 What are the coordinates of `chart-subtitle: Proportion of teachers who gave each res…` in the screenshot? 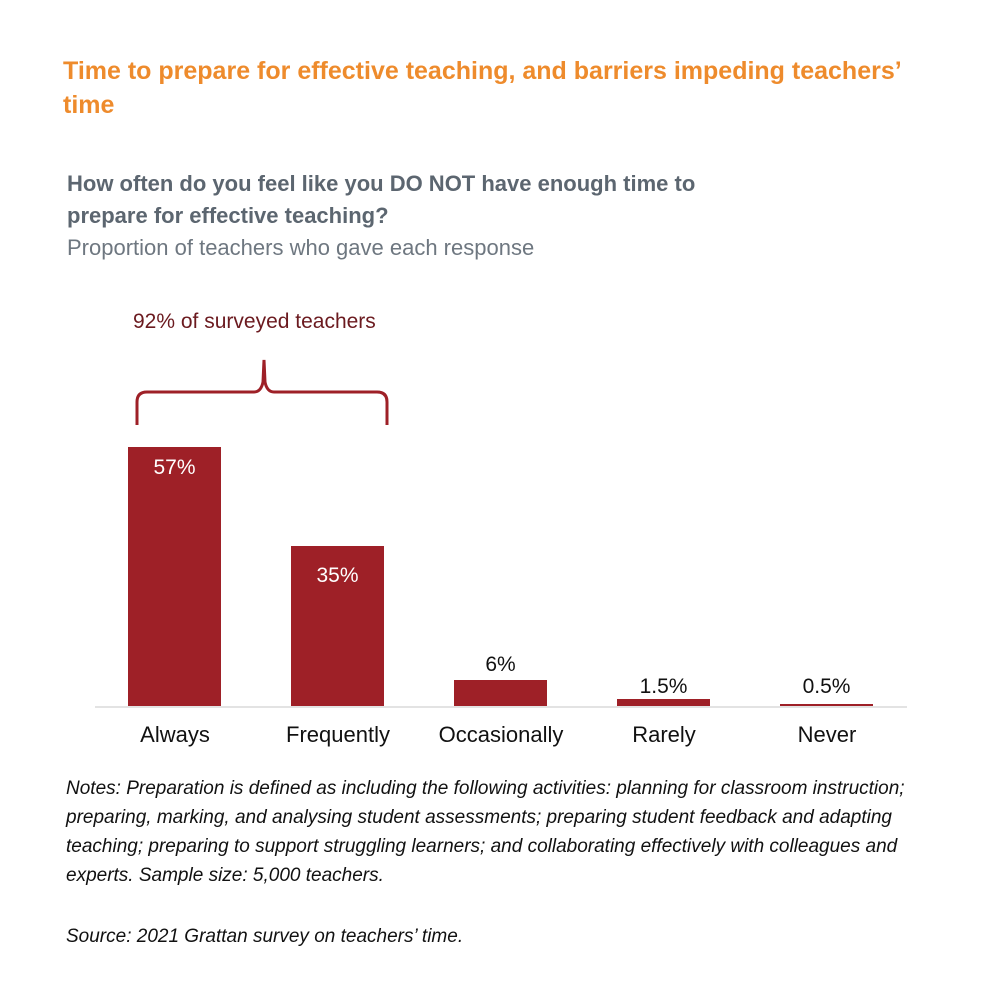 It's located at (301, 247).